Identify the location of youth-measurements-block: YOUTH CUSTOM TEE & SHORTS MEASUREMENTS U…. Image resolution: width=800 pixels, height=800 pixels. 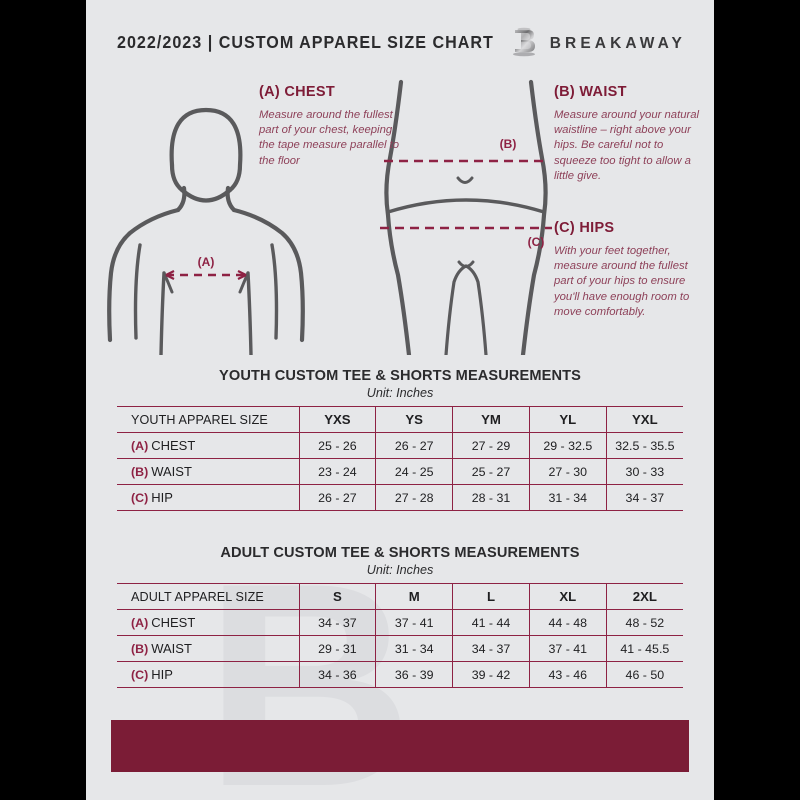
(400, 439).